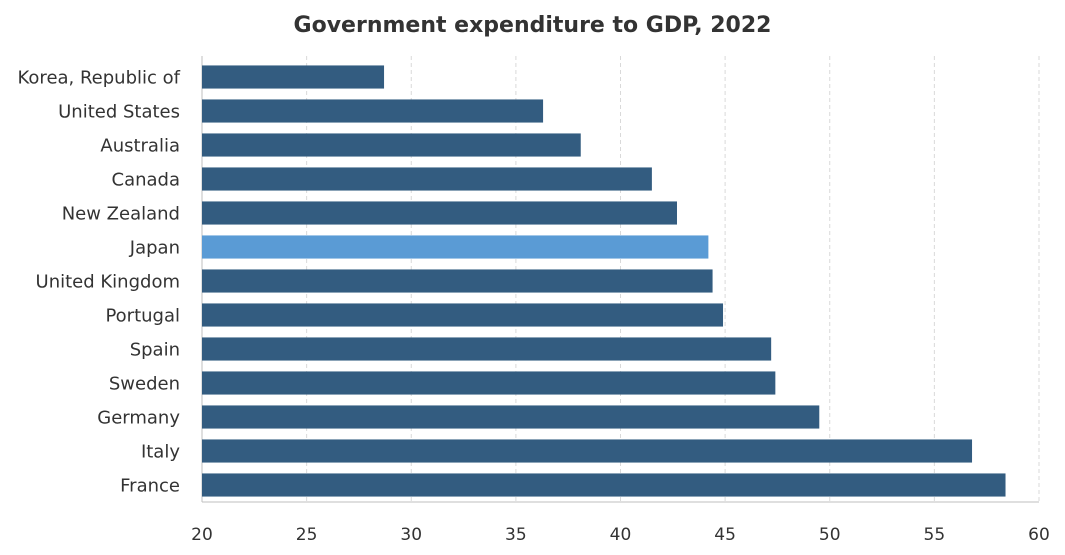 Image resolution: width=1065 pixels, height=555 pixels. I want to click on x-tick-label: 25, so click(307, 535).